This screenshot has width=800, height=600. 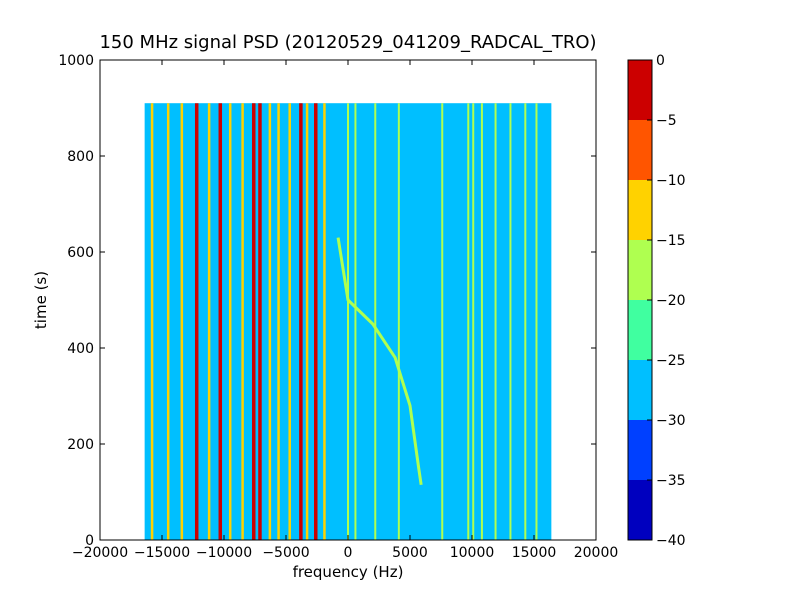 I want to click on x-tick-label: −10000, so click(x=224, y=553).